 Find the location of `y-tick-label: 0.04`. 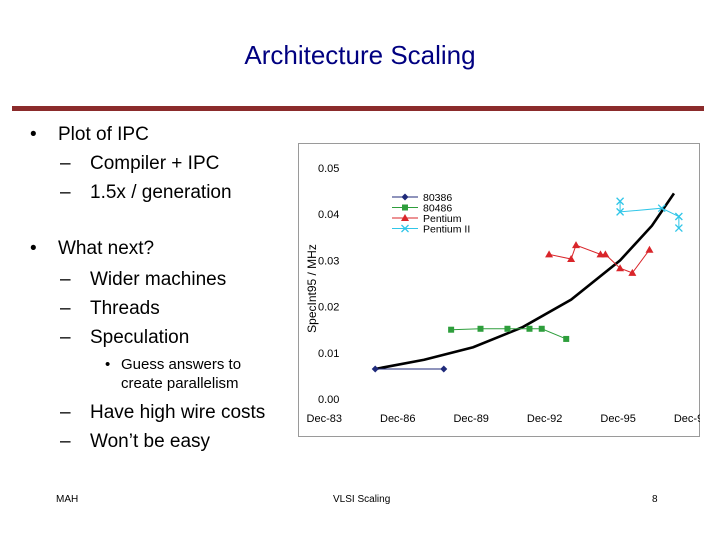

y-tick-label: 0.04 is located at coordinates (328, 215).